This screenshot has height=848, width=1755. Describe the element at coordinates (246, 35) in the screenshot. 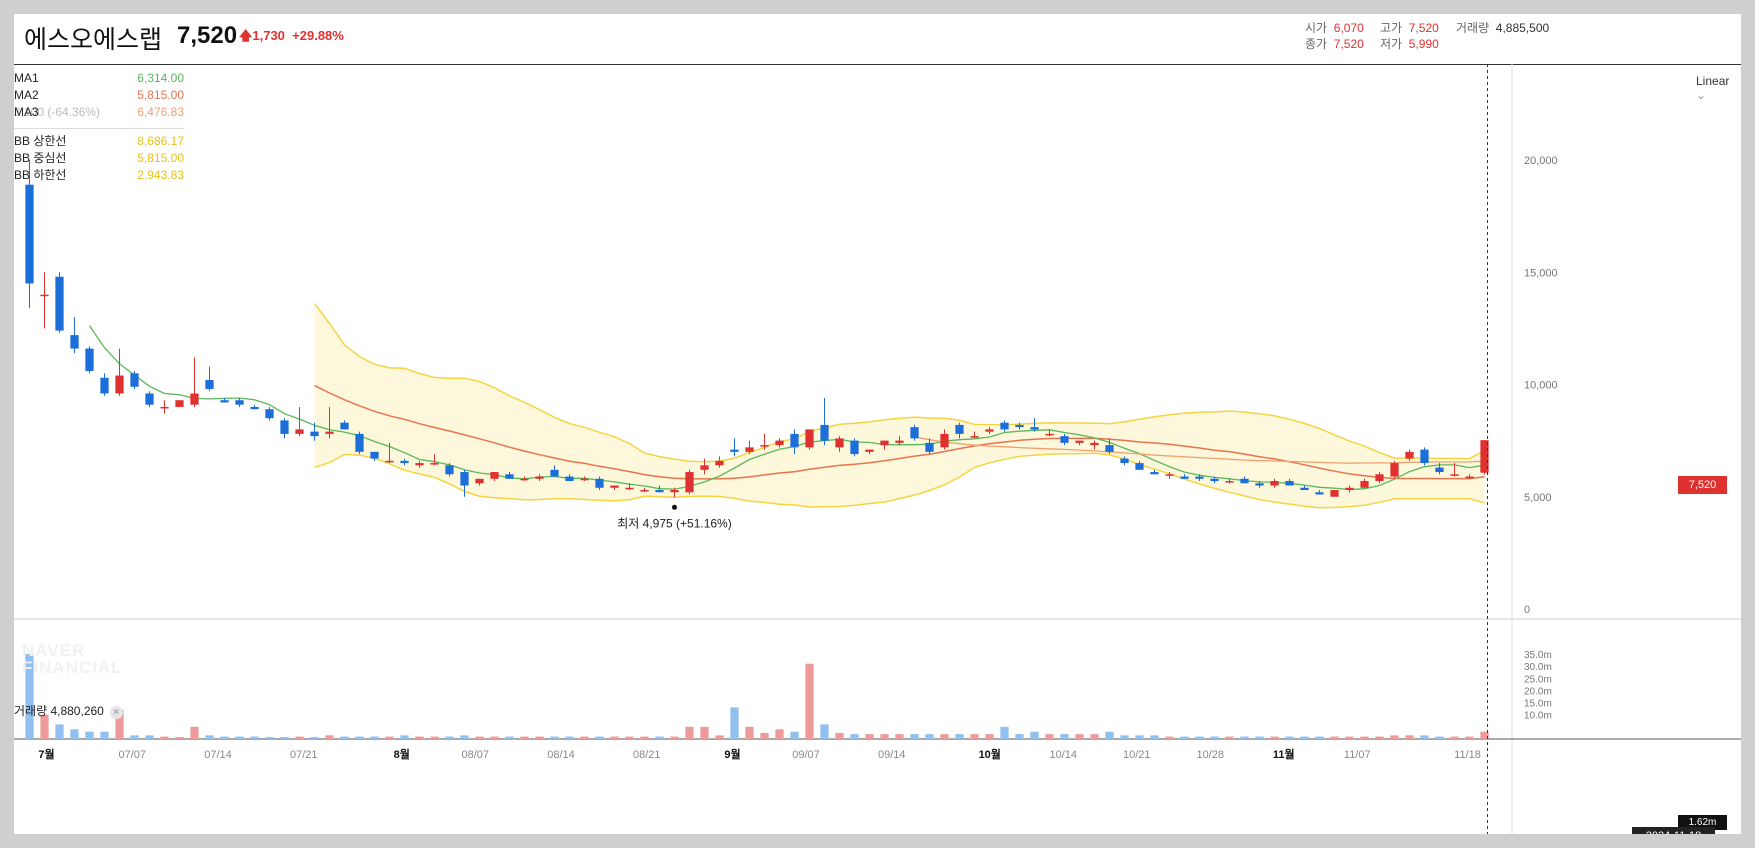

I see `up-arrow-icon: 🡅` at that location.